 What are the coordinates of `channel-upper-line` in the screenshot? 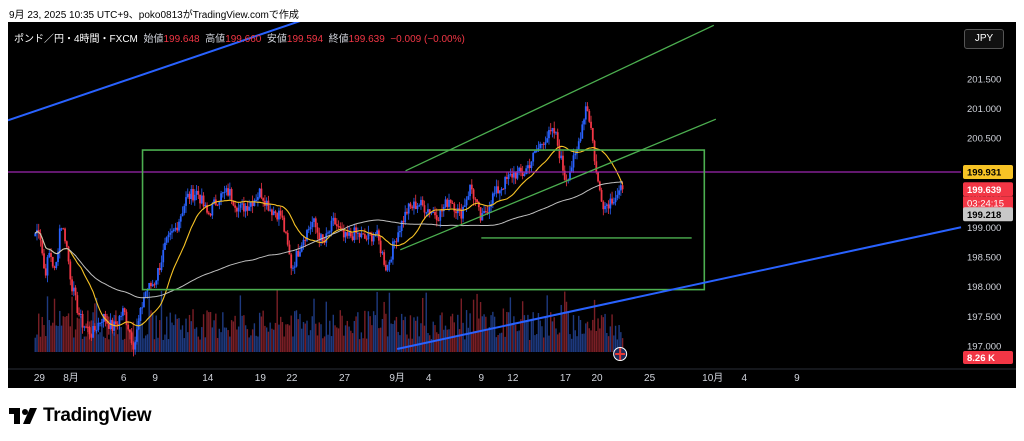 It's located at (560, 98).